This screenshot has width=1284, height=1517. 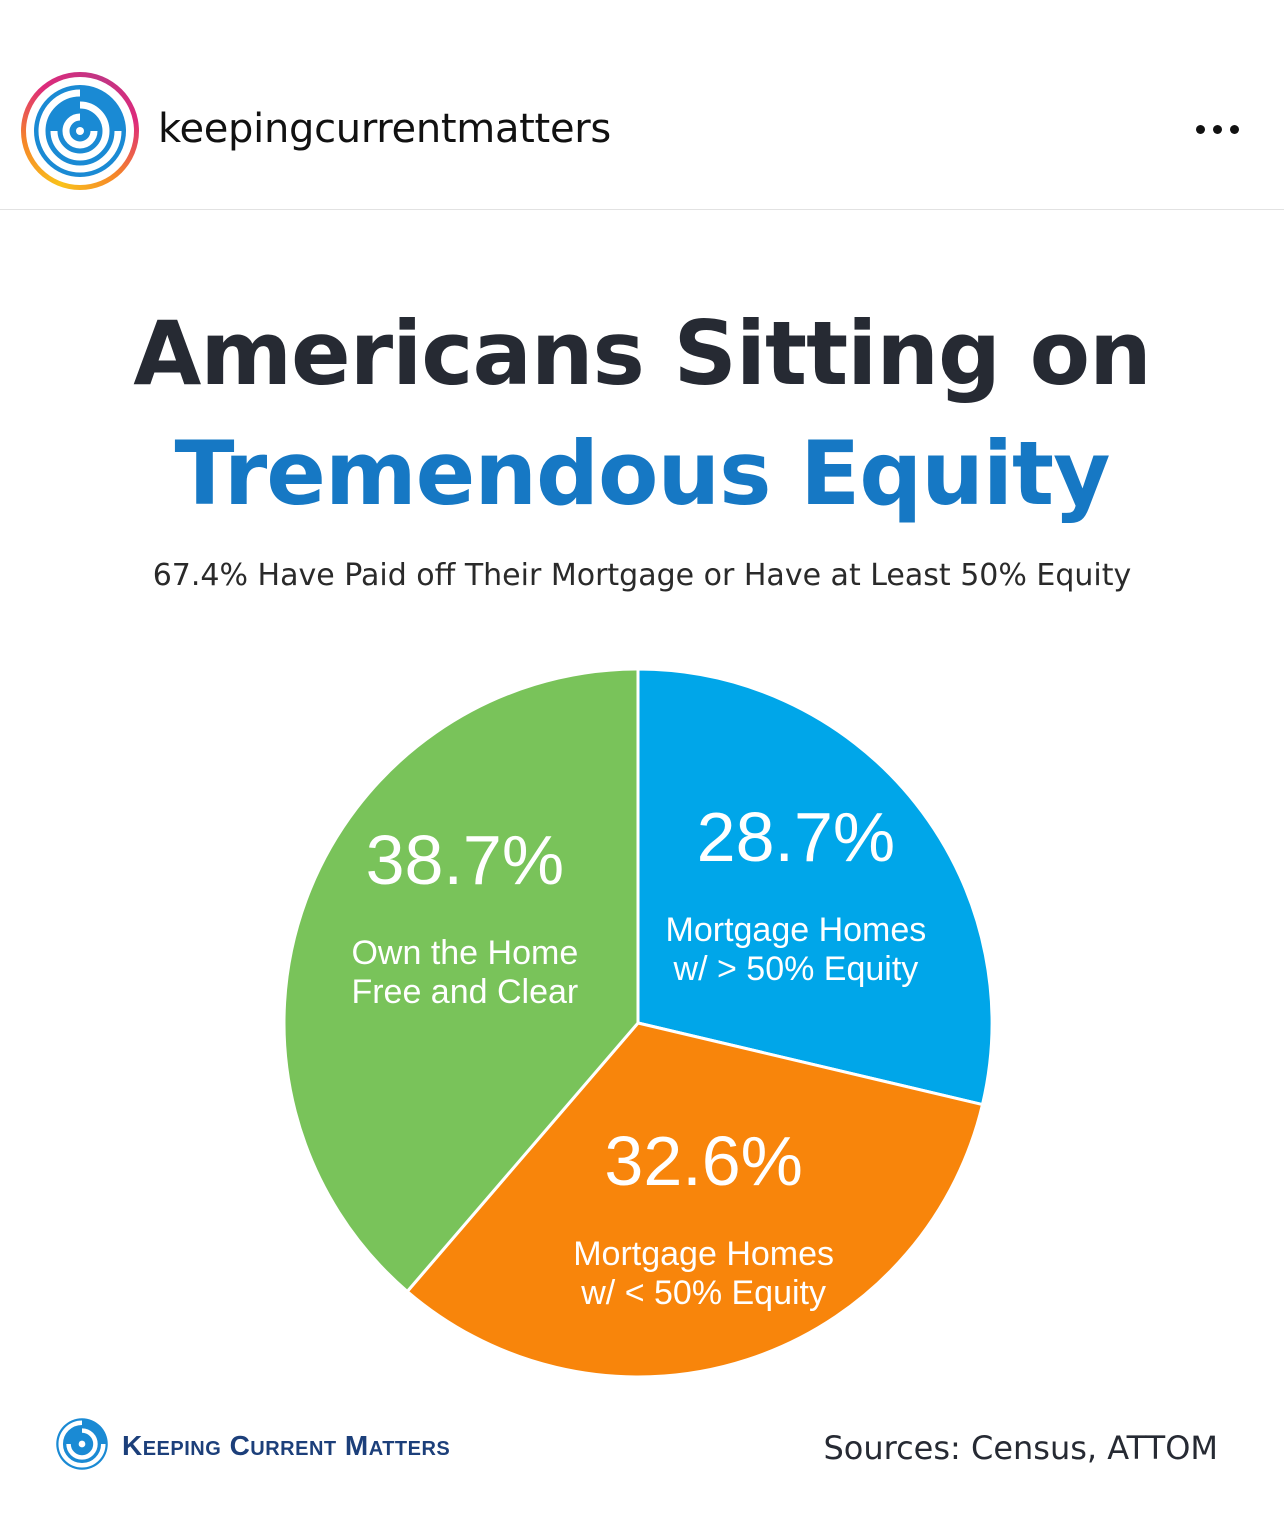 I want to click on slice-description-label: w/ < 50% Equity, so click(x=703, y=1293).